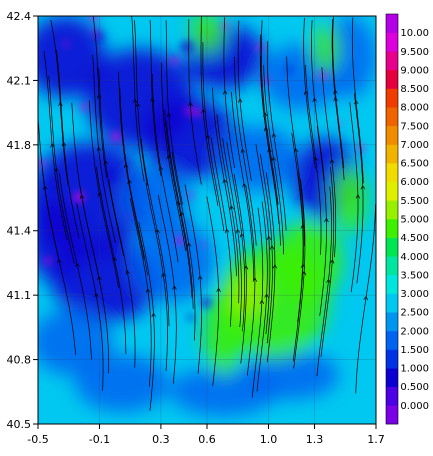 Image resolution: width=433 pixels, height=456 pixels. What do you see at coordinates (414, 89) in the screenshot?
I see `colorbar-label: 8.500` at bounding box center [414, 89].